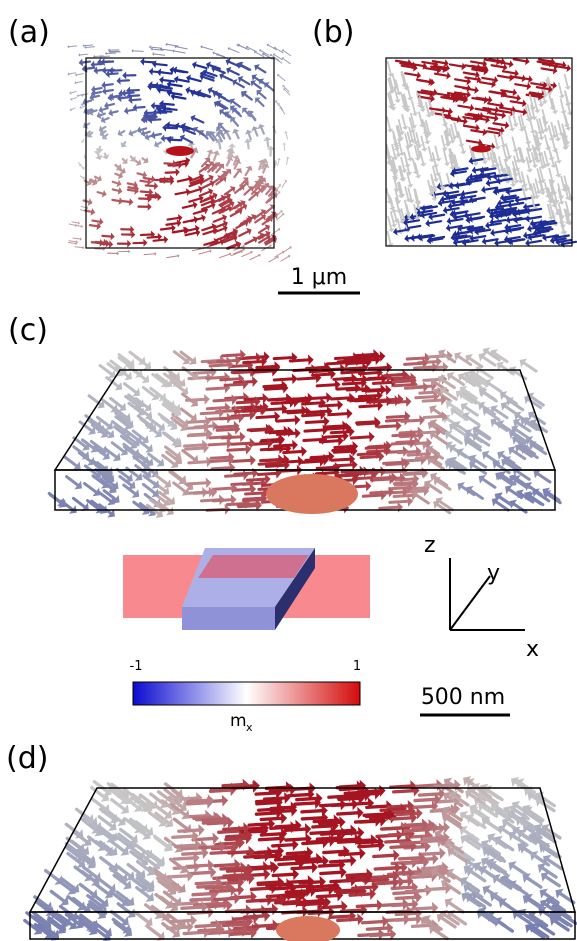 This screenshot has height=941, width=577. Describe the element at coordinates (136, 666) in the screenshot. I see `colorbar-min: -1` at that location.